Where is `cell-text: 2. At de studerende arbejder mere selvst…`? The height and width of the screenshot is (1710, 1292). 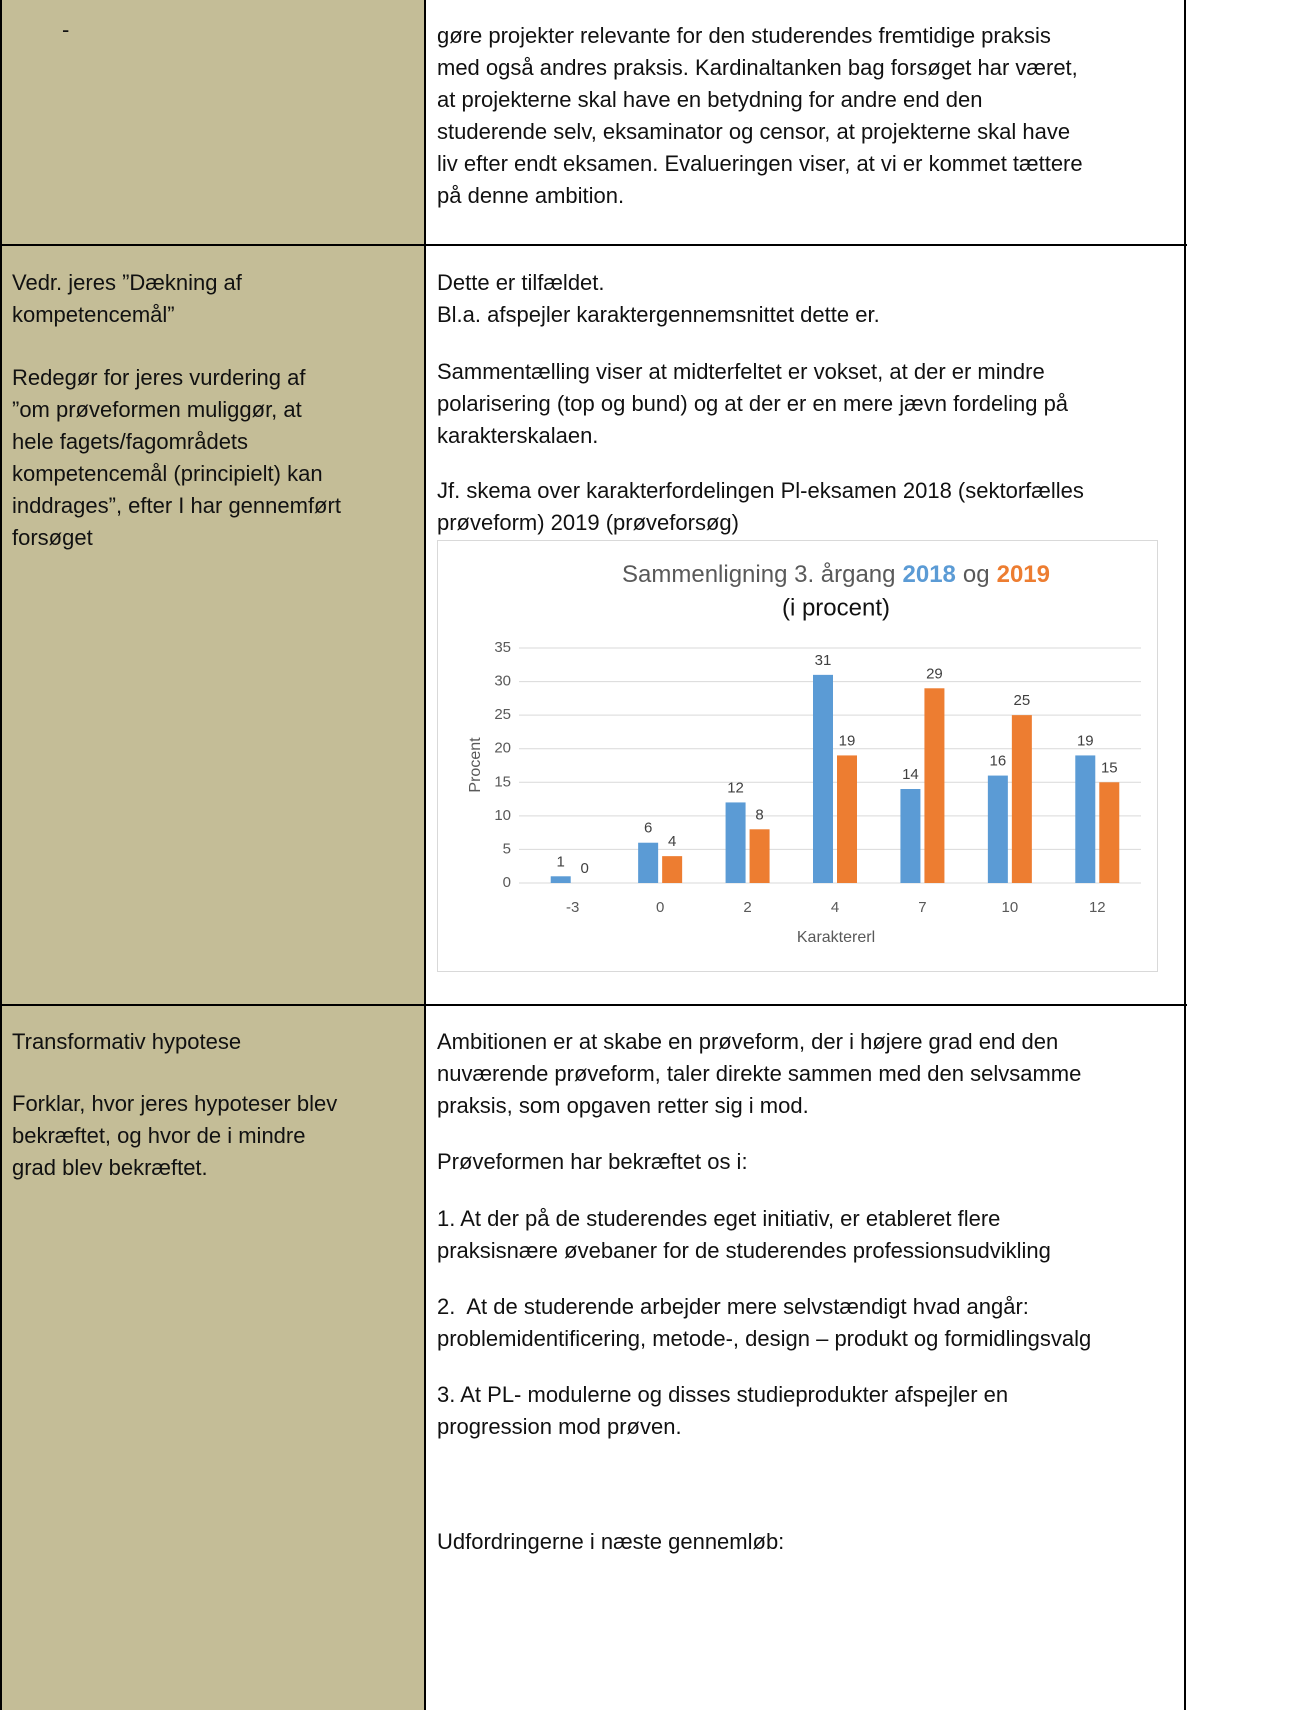 cell-text: 2. At de studerende arbejder mere selvst… is located at coordinates (764, 1323).